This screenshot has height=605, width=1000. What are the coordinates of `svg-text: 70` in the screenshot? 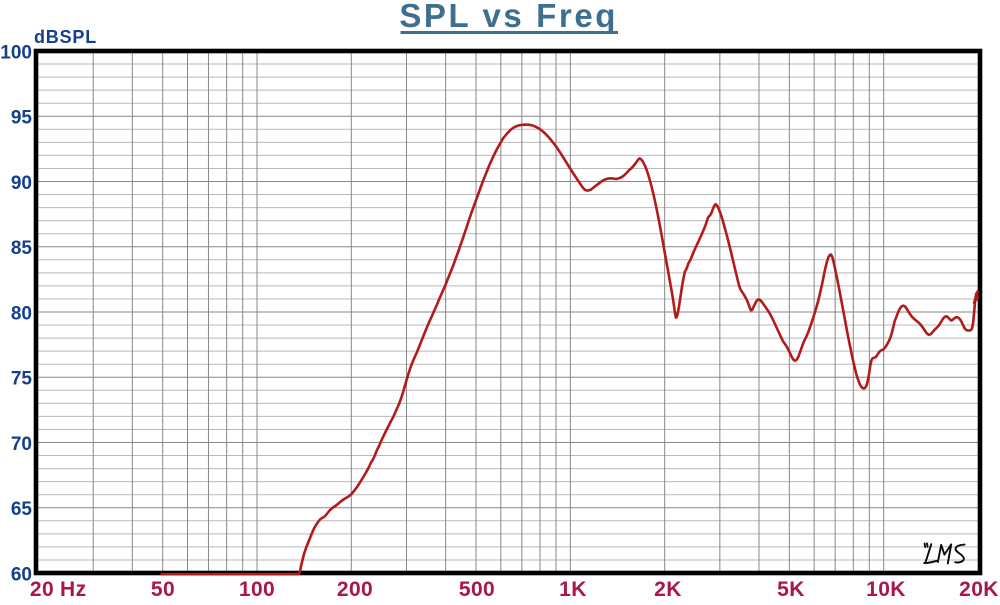 It's located at (21, 444).